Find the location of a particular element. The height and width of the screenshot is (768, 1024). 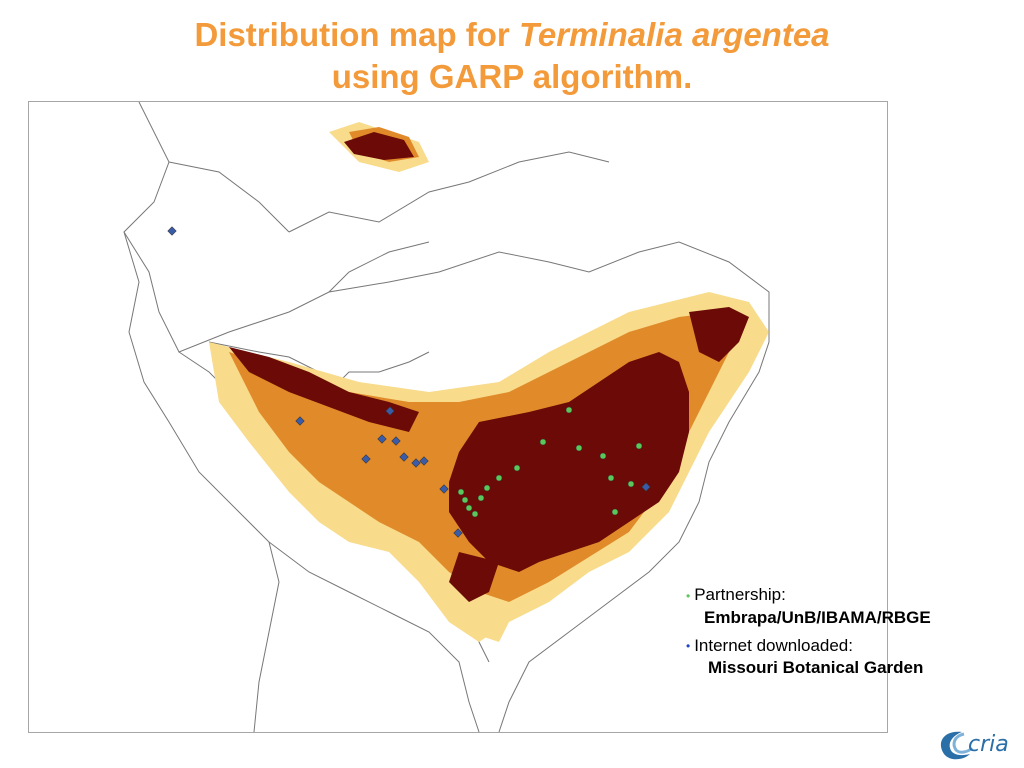

partnership-label: Partnership: is located at coordinates (740, 594).